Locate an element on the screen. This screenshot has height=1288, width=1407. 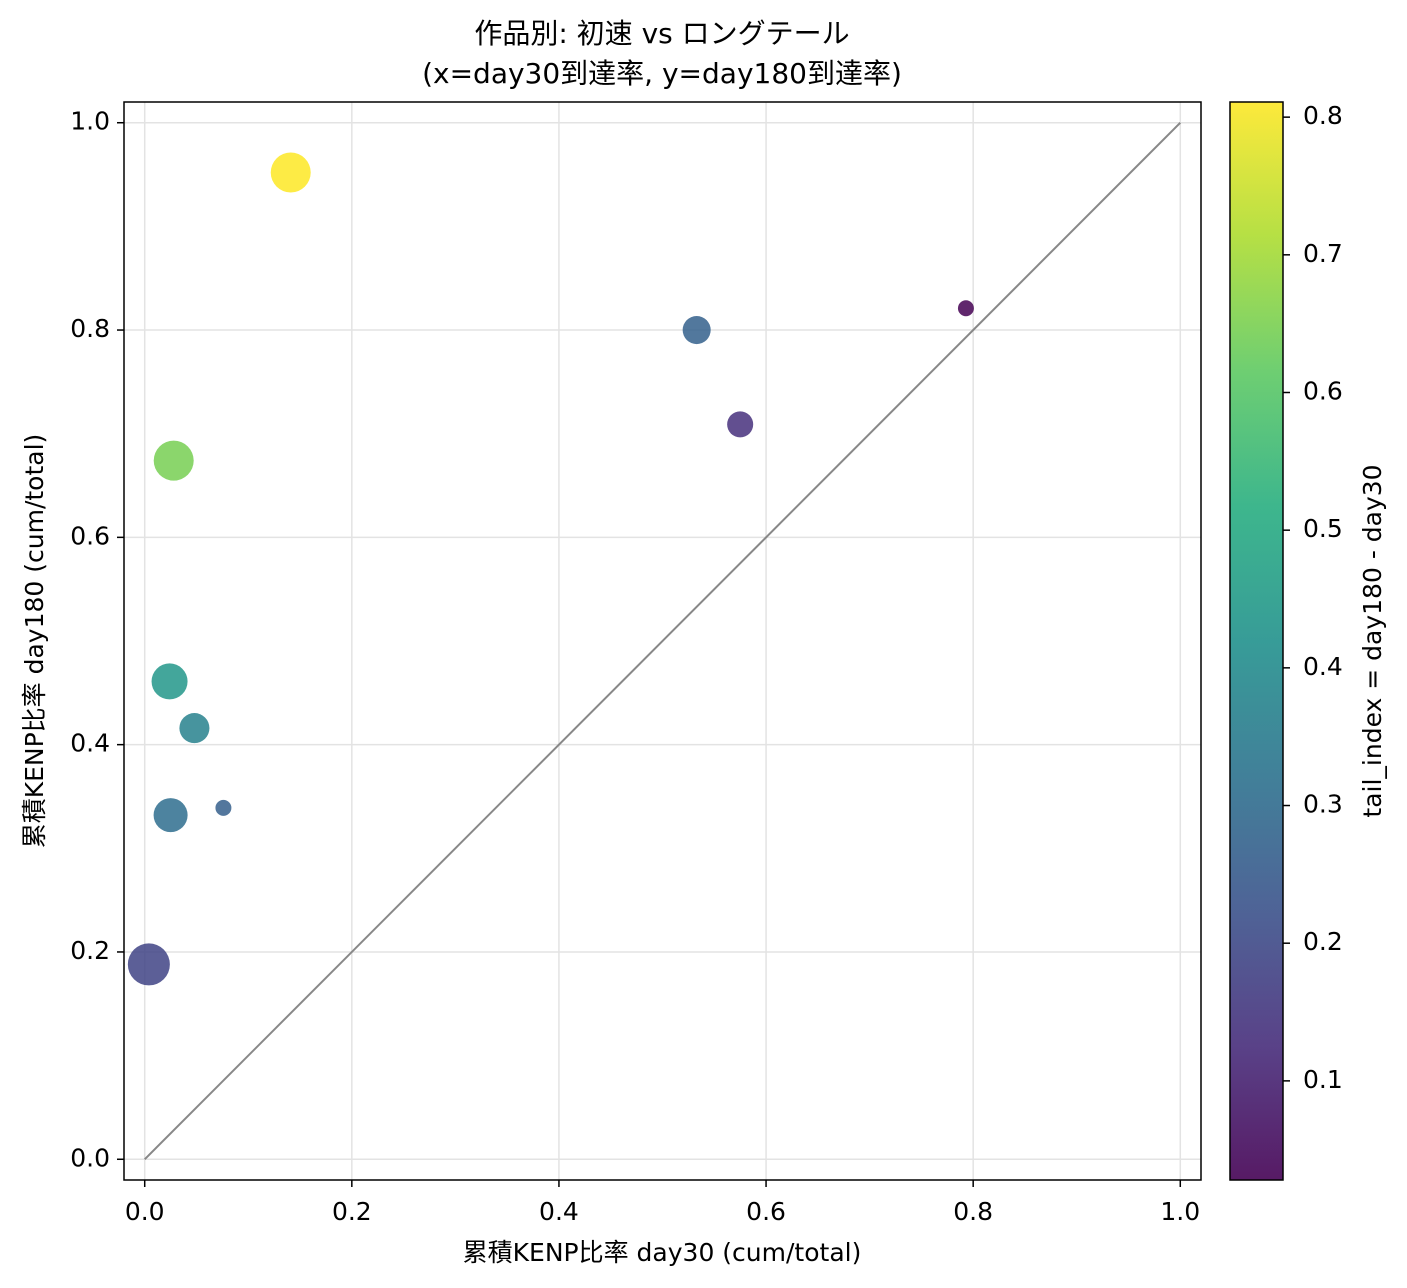
colorbar-frame is located at coordinates (1256, 641).